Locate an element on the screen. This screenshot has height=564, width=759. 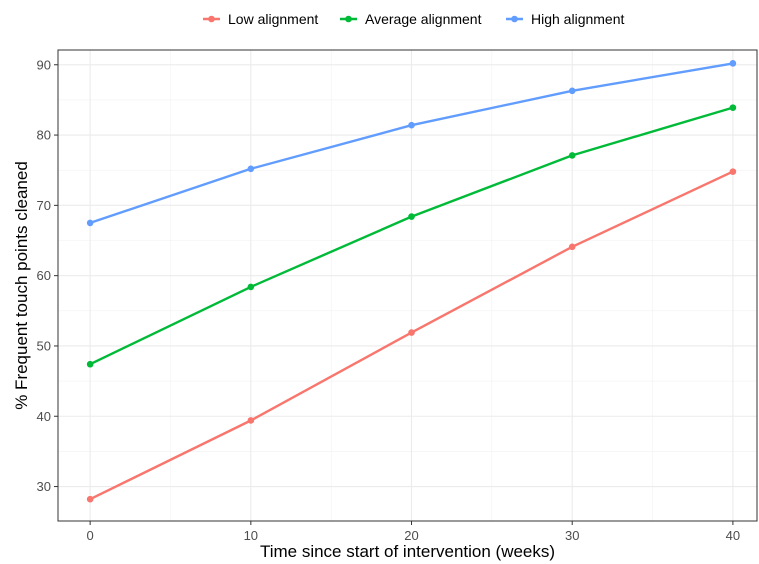
x-tick-label: 0 is located at coordinates (90, 535).